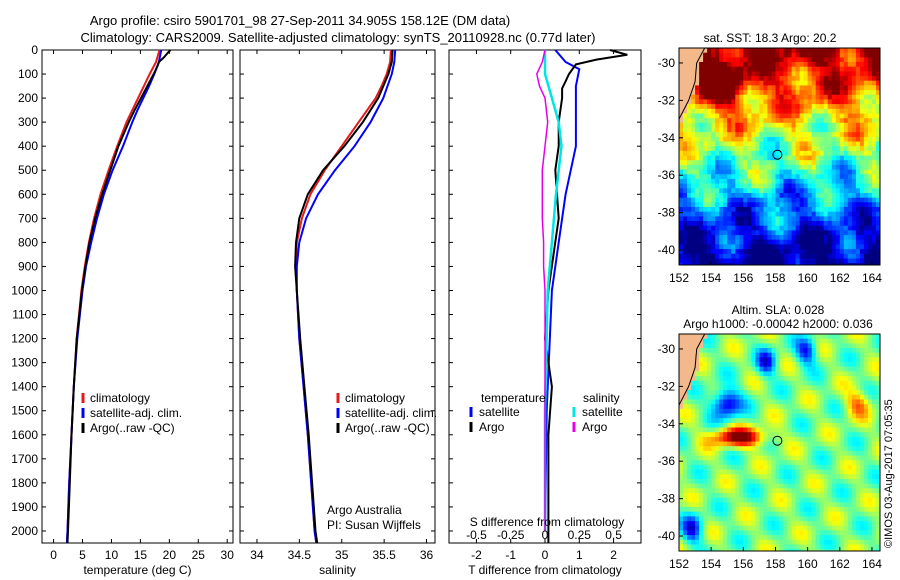 The image size is (900, 580). Describe the element at coordinates (28, 74) in the screenshot. I see `y-tick-label: 100` at that location.